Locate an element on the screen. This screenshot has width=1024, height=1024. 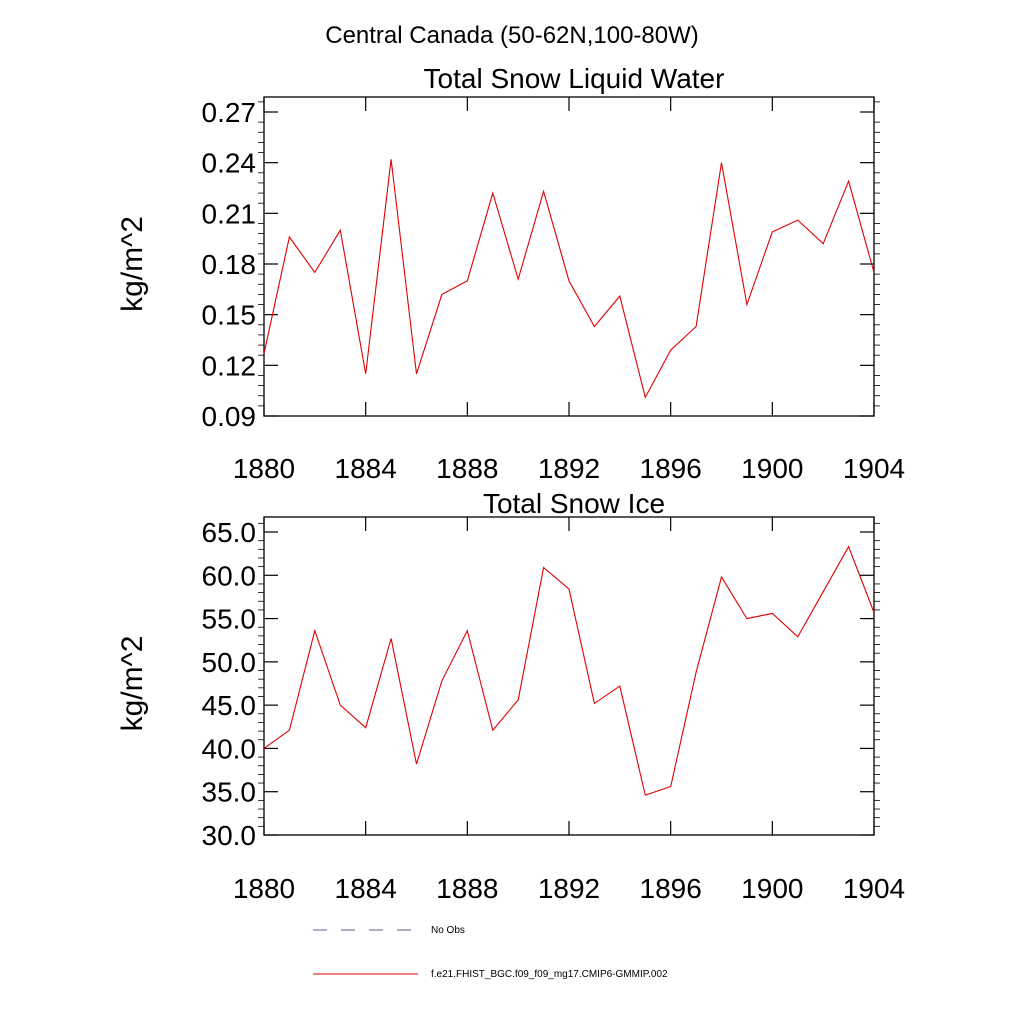
legend-no-obs-label: No Obs is located at coordinates (448, 930).